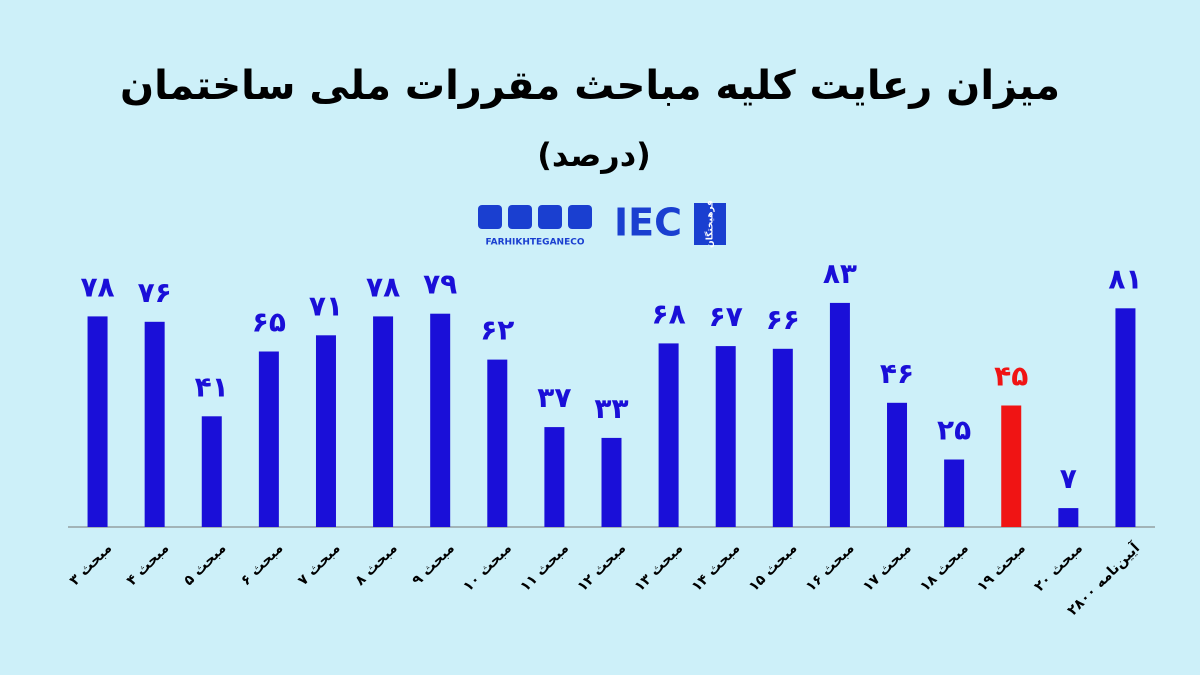 The image size is (1200, 675). Describe the element at coordinates (205, 564) in the screenshot. I see `x-tick-label: مبحث ۵` at that location.